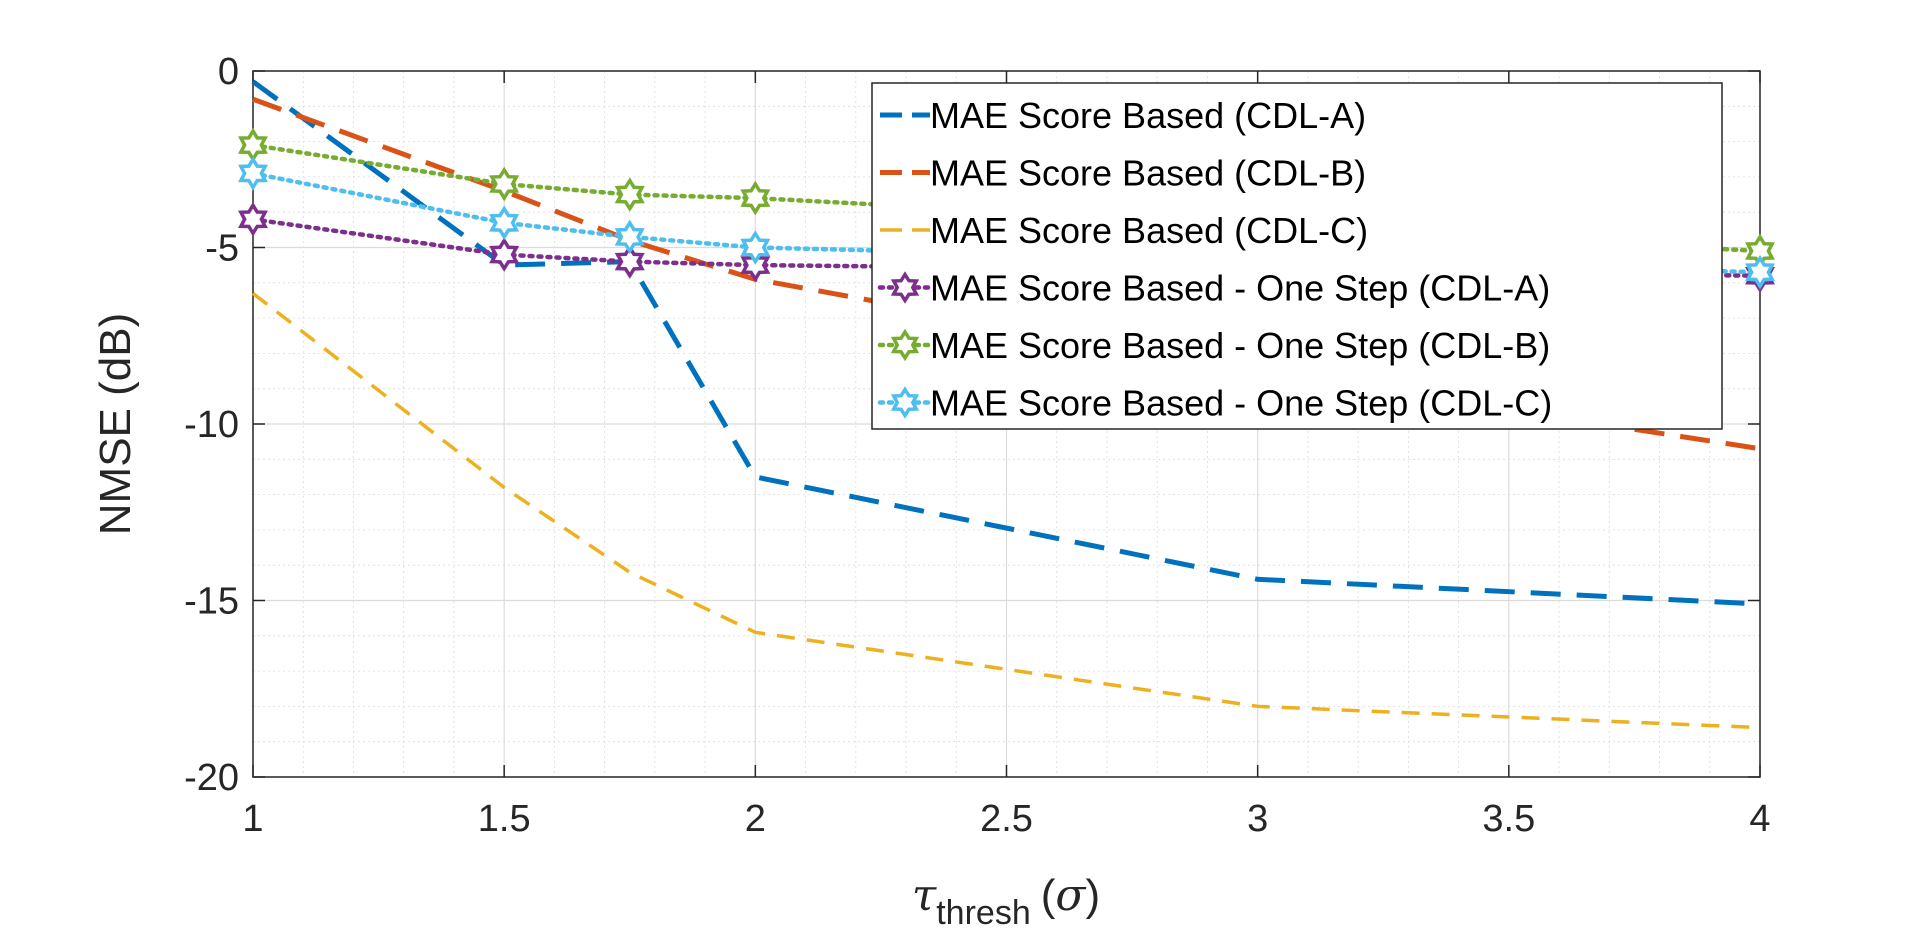 The height and width of the screenshot is (936, 1920). I want to click on x-axis-label-unit-close: ), so click(1092, 895).